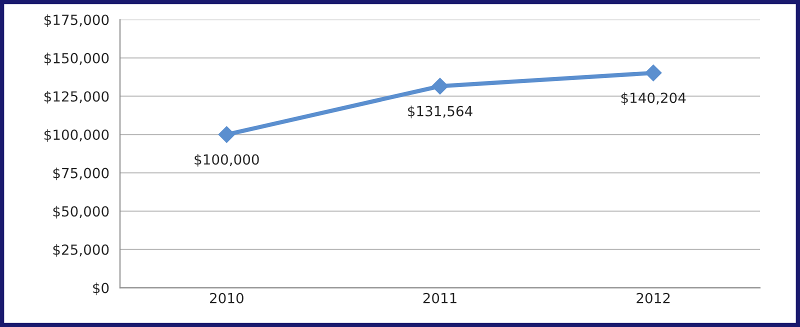 This screenshot has width=800, height=327. I want to click on y-tick-label: $150,000, so click(76, 59).